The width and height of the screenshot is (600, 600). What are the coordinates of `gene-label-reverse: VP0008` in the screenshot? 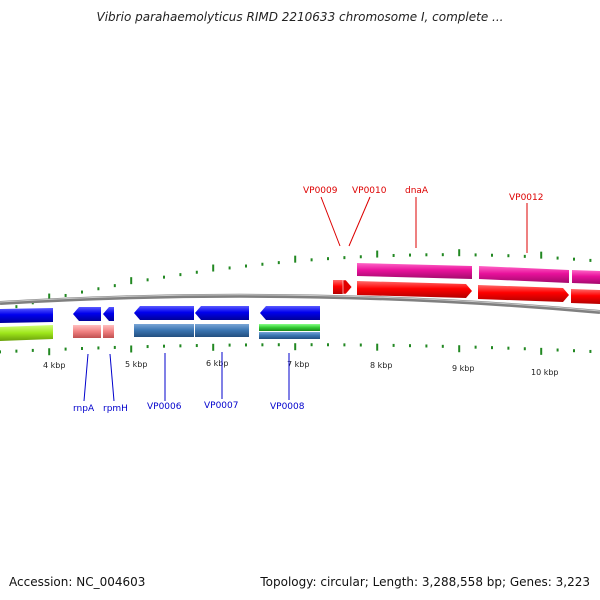 It's located at (287, 407).